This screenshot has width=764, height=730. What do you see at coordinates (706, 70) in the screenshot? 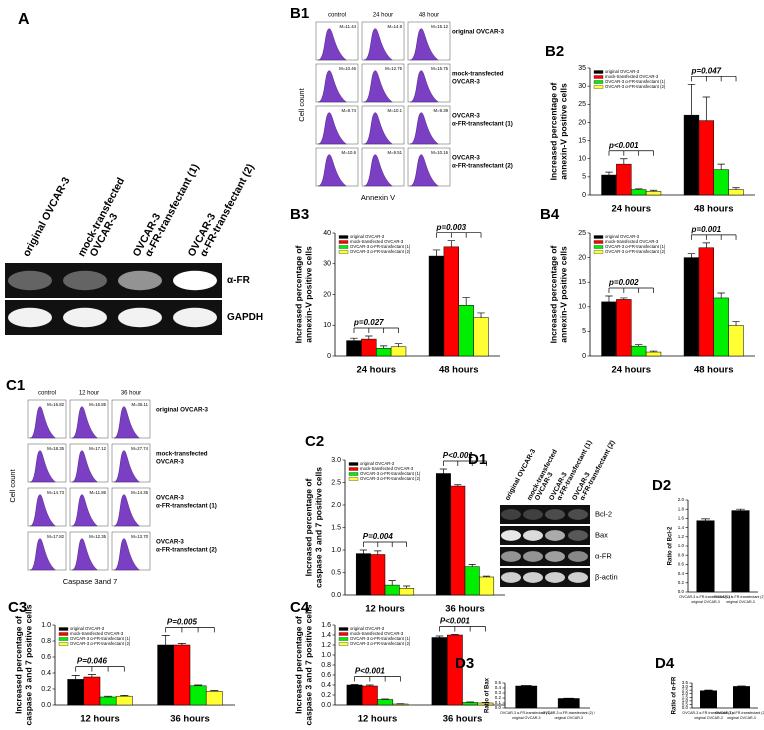
I see `p-value: p=0.047` at bounding box center [706, 70].